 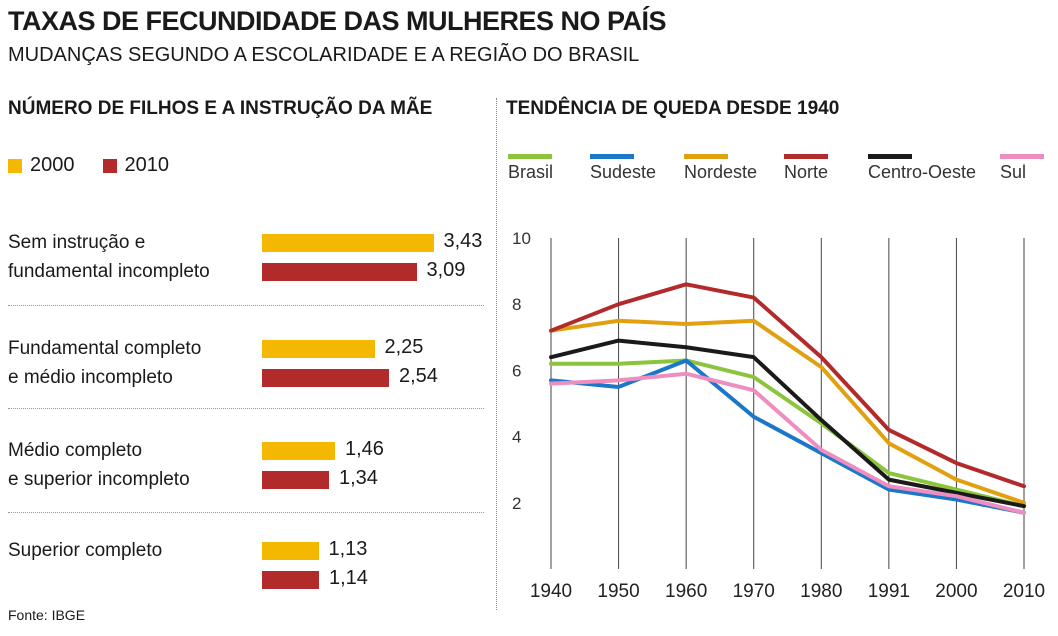 I want to click on legend-swatch-2010, so click(x=109, y=165).